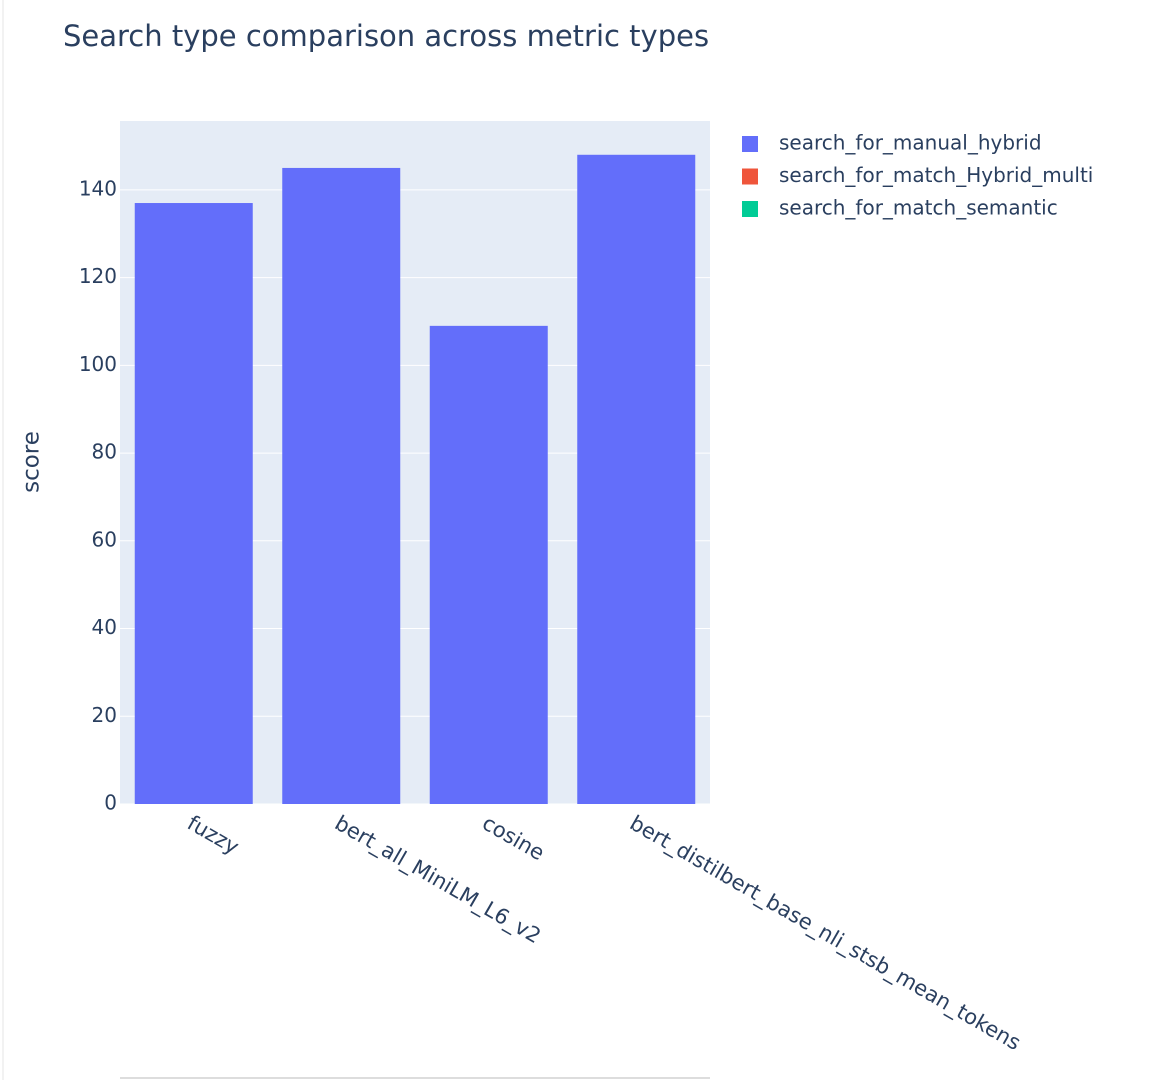 The height and width of the screenshot is (1080, 1164). I want to click on y-tick-label: 140, so click(98, 188).